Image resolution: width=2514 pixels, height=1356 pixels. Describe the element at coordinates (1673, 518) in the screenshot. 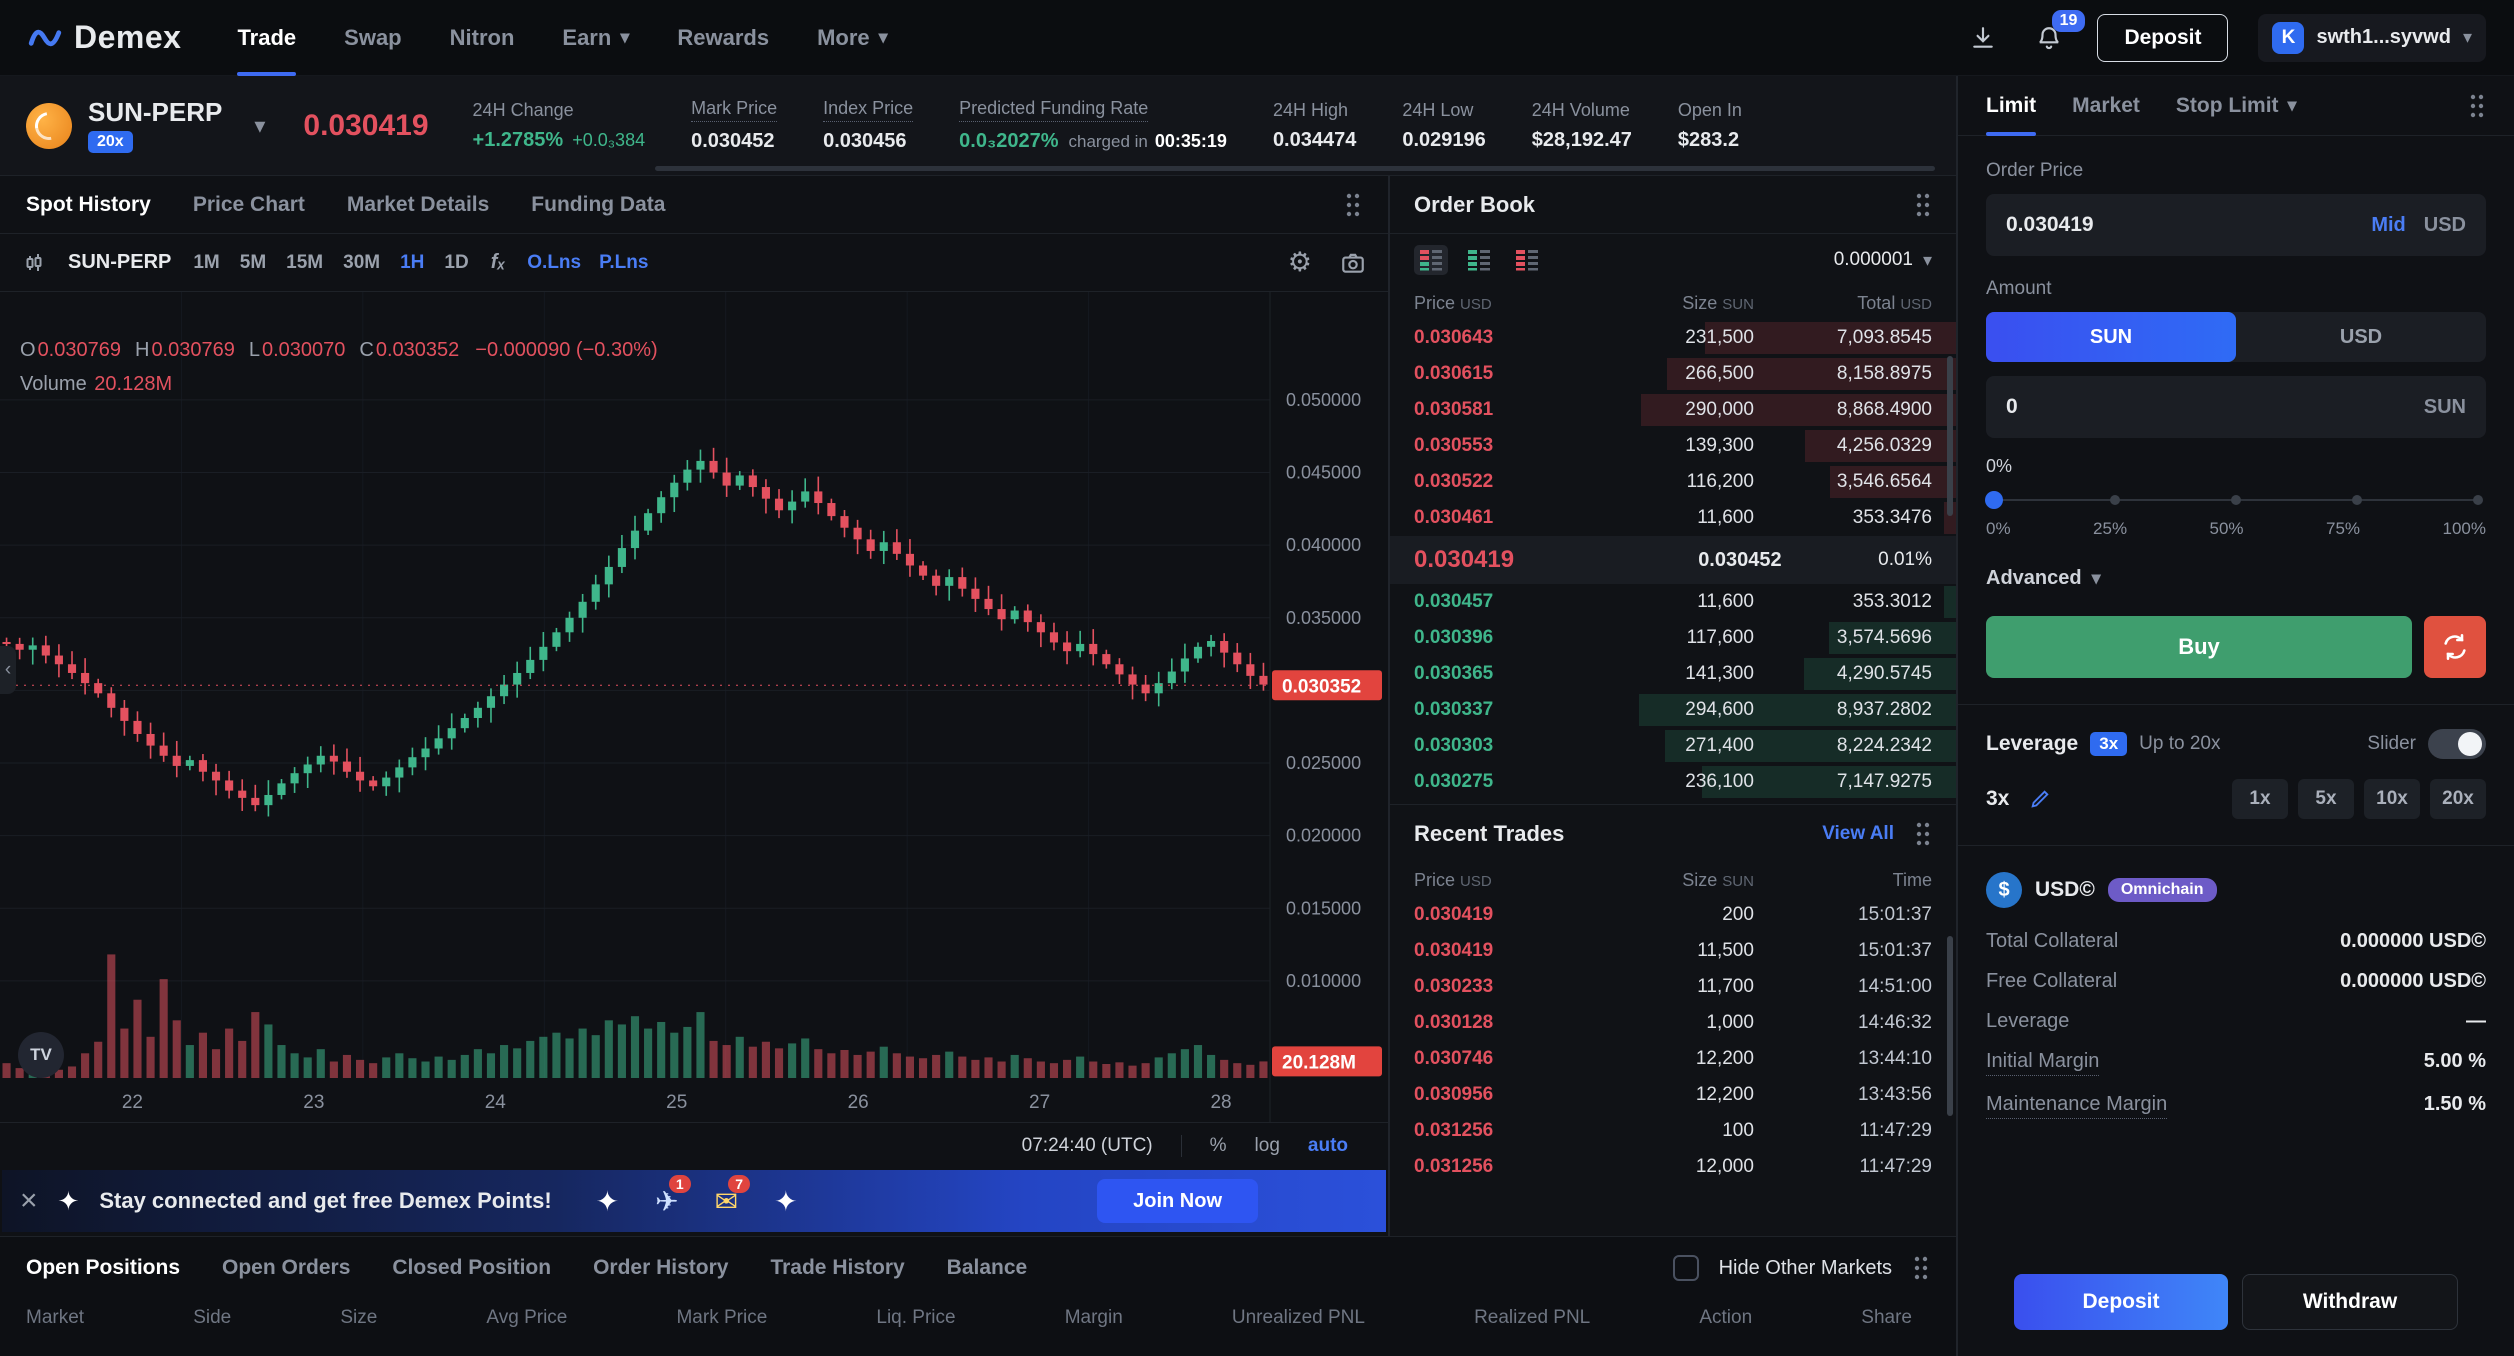

I see `ask-row: 0.030461 11,600 353.3476` at that location.